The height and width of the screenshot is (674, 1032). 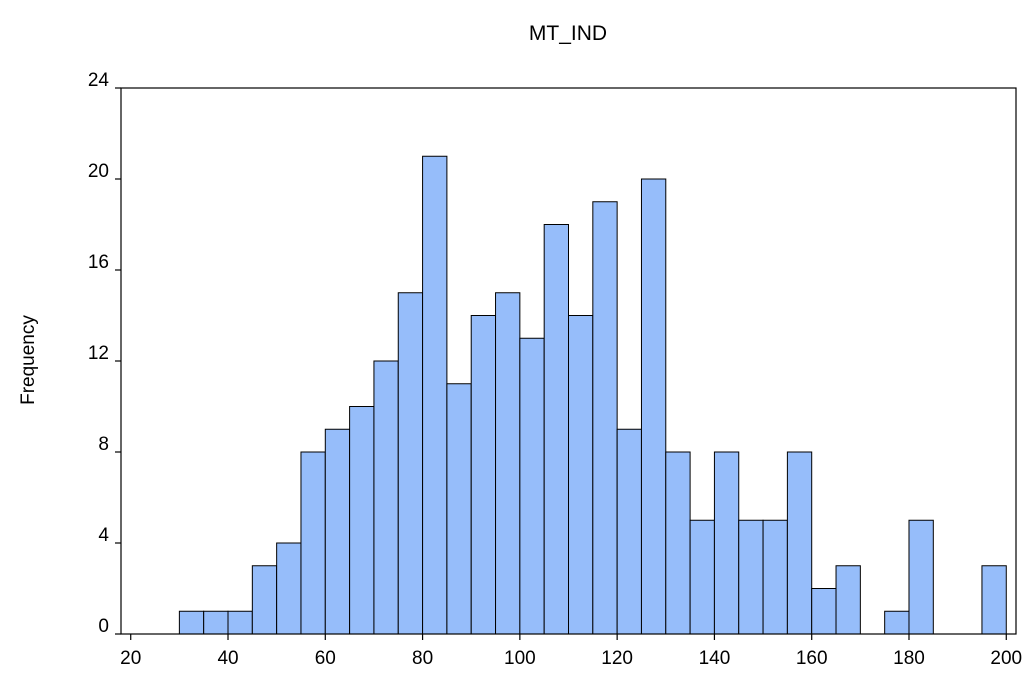 I want to click on y-tick-label: 12, so click(x=98, y=353).